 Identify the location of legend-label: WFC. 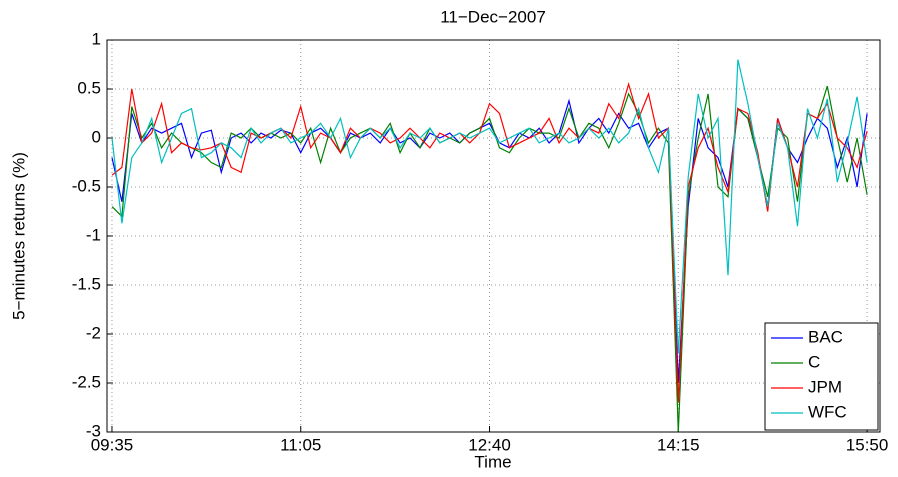
(827, 411).